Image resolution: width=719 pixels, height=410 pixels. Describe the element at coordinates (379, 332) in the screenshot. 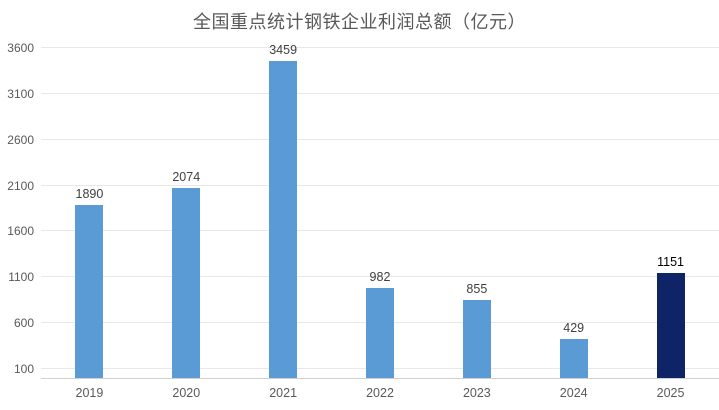

I see `bar-2022` at that location.